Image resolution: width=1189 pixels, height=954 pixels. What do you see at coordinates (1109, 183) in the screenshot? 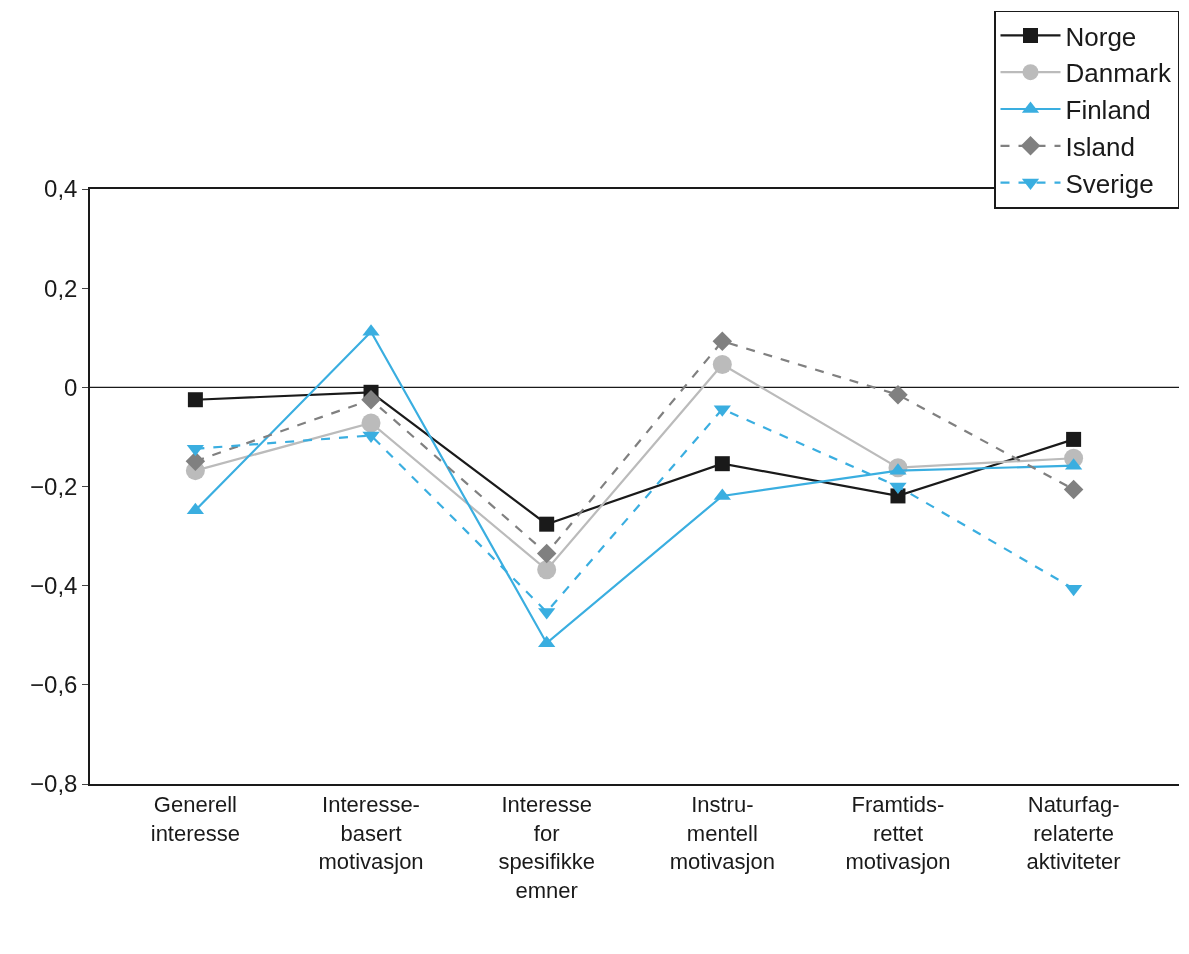
I see `legend-label: Sverige` at bounding box center [1109, 183].